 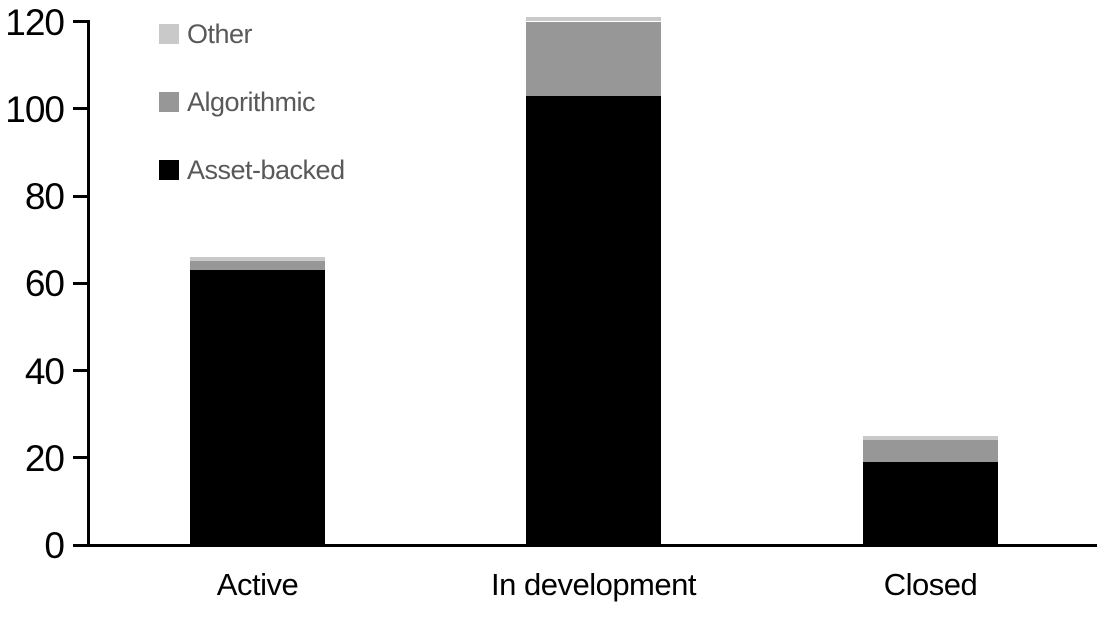 What do you see at coordinates (88, 283) in the screenshot?
I see `y-axis-line` at bounding box center [88, 283].